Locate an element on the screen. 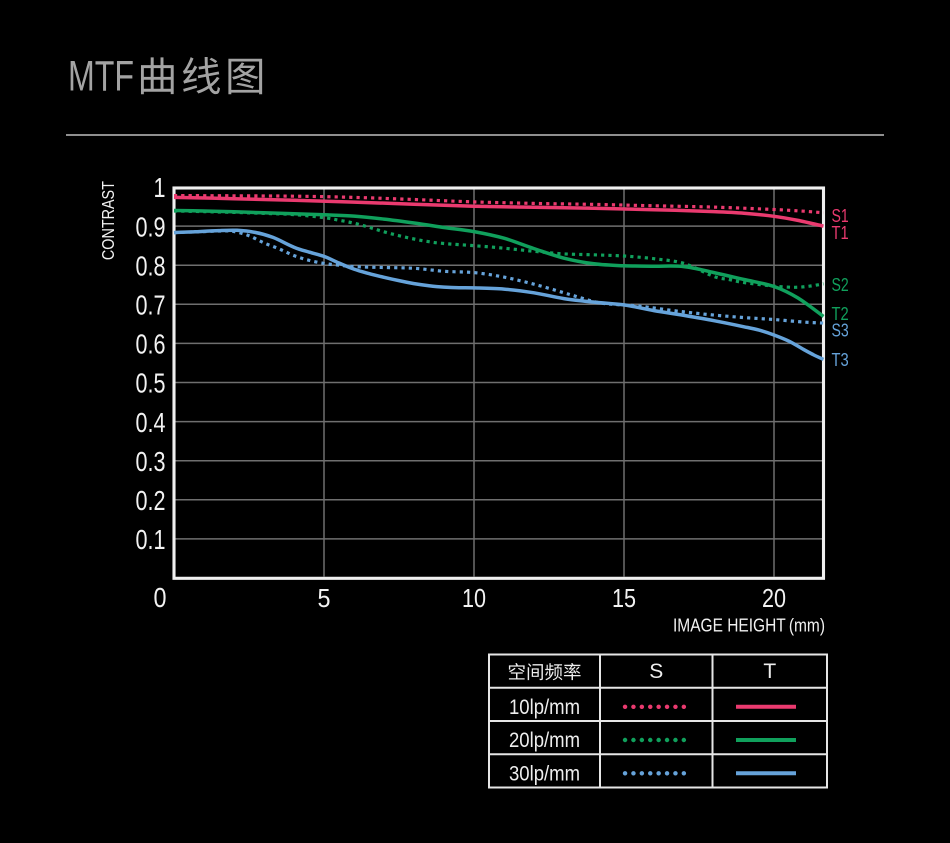 This screenshot has height=843, width=950. svg-text: S is located at coordinates (656, 671).